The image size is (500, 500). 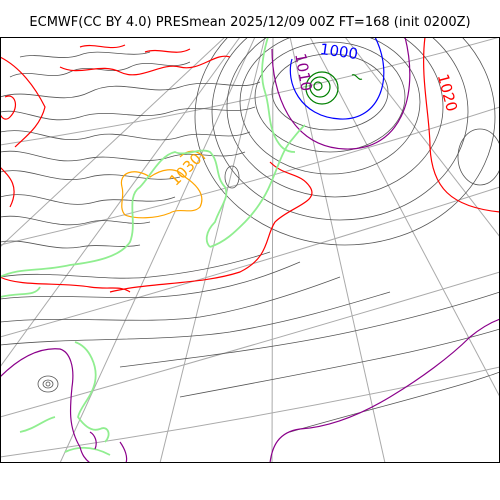 What do you see at coordinates (339, 51) in the screenshot?
I see `contour-label-1000: 1000` at bounding box center [339, 51].